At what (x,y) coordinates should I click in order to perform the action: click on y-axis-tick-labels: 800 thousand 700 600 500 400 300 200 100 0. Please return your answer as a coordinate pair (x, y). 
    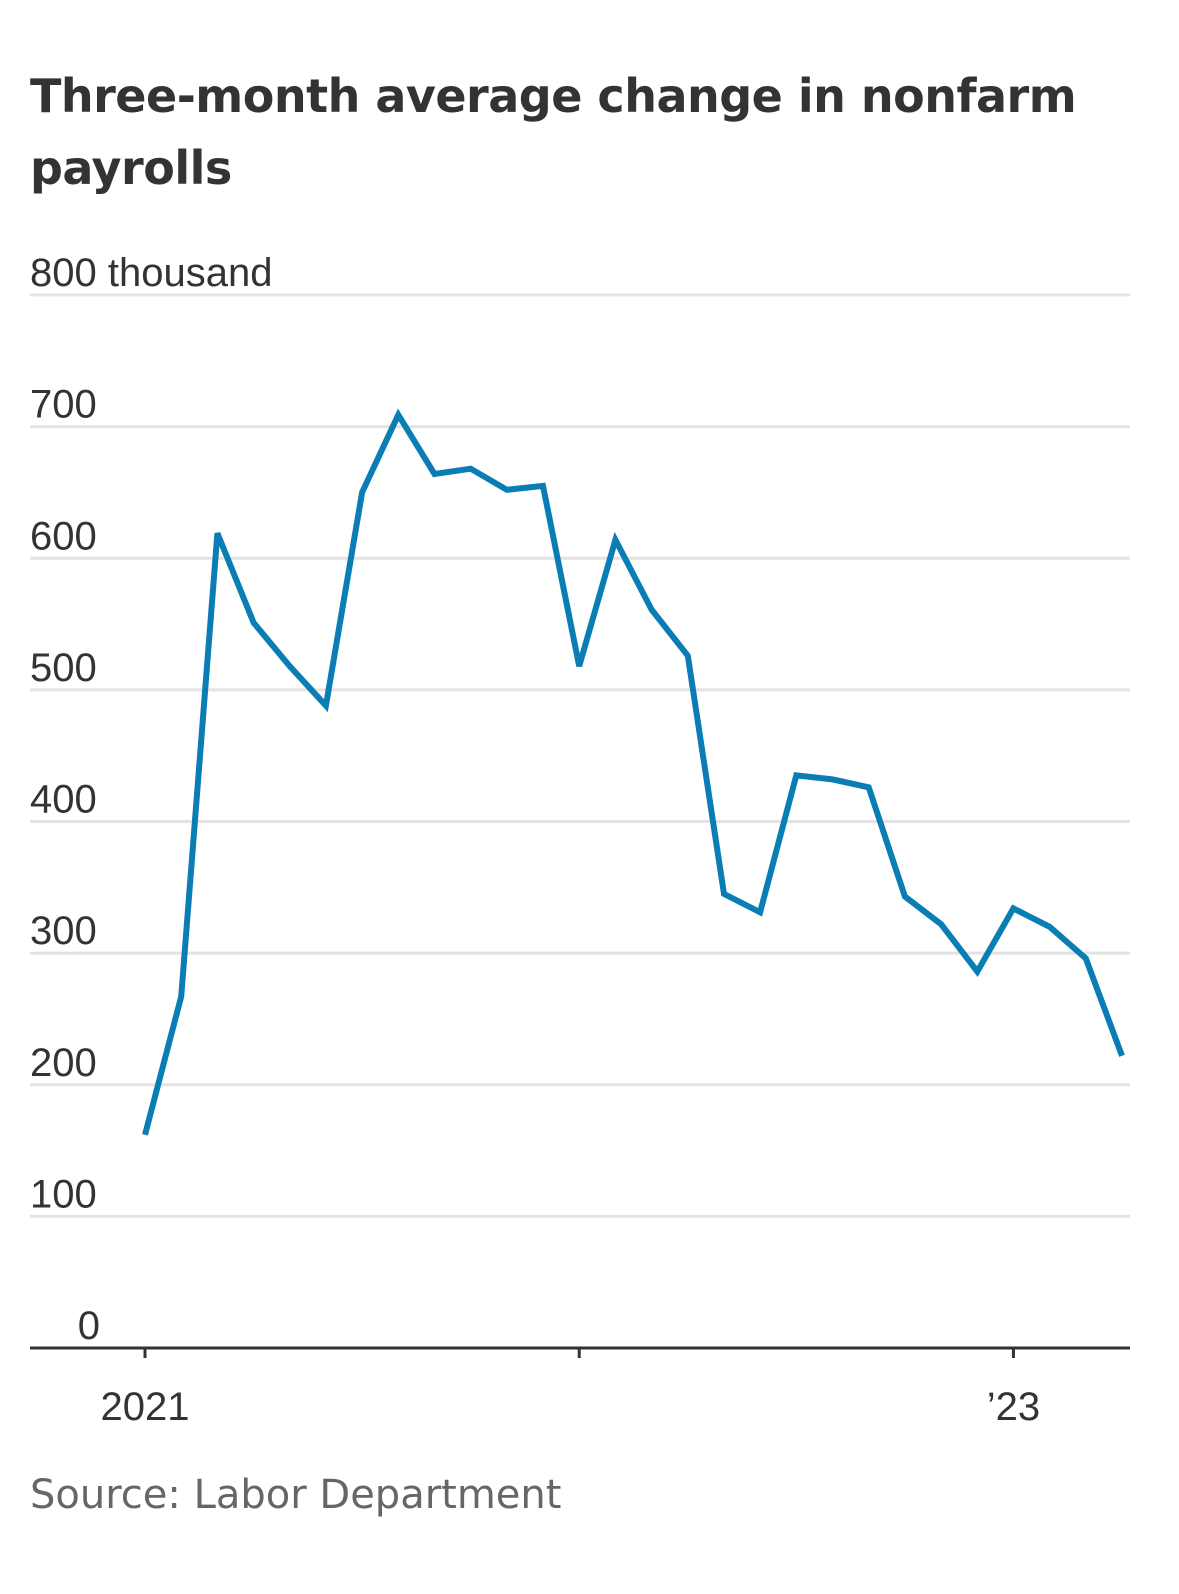
    Looking at the image, I should click on (151, 799).